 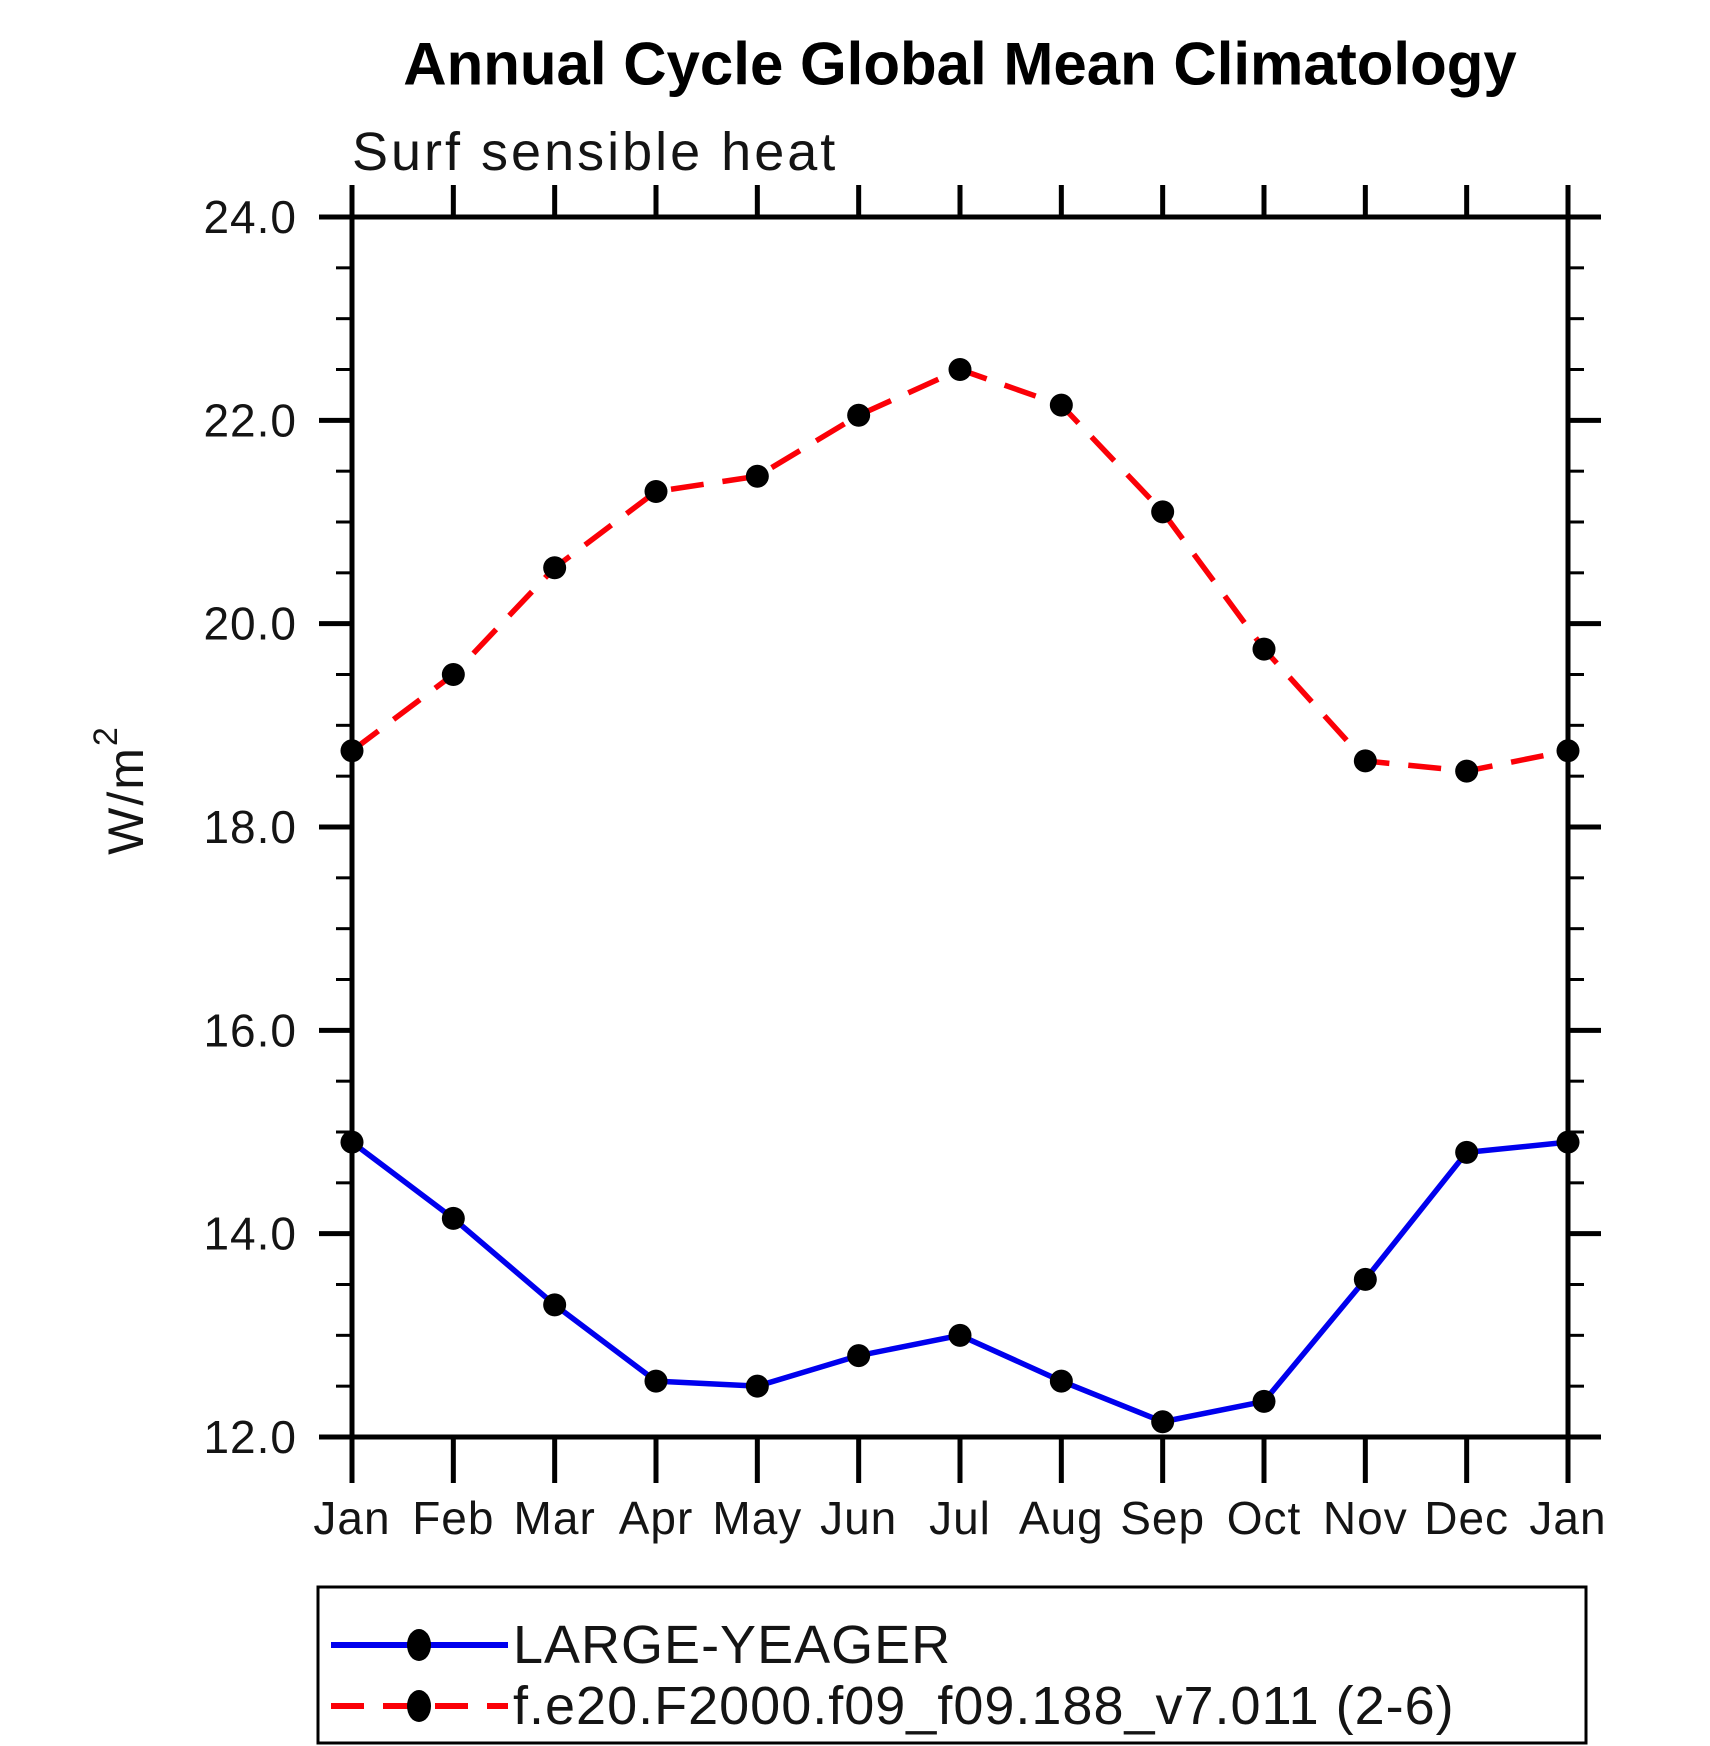 I want to click on series-line-large-yeager, so click(x=959, y=1282).